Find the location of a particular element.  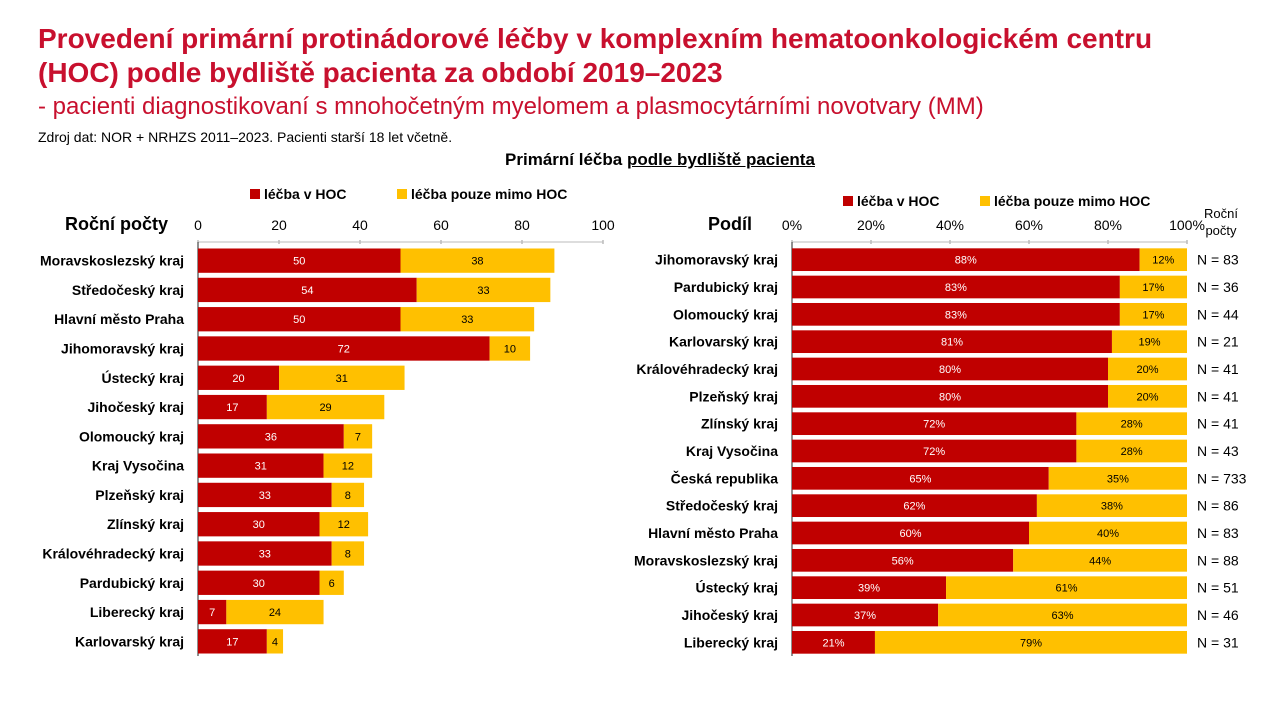

chart2-data-label-outside: 79% is located at coordinates (1031, 643).